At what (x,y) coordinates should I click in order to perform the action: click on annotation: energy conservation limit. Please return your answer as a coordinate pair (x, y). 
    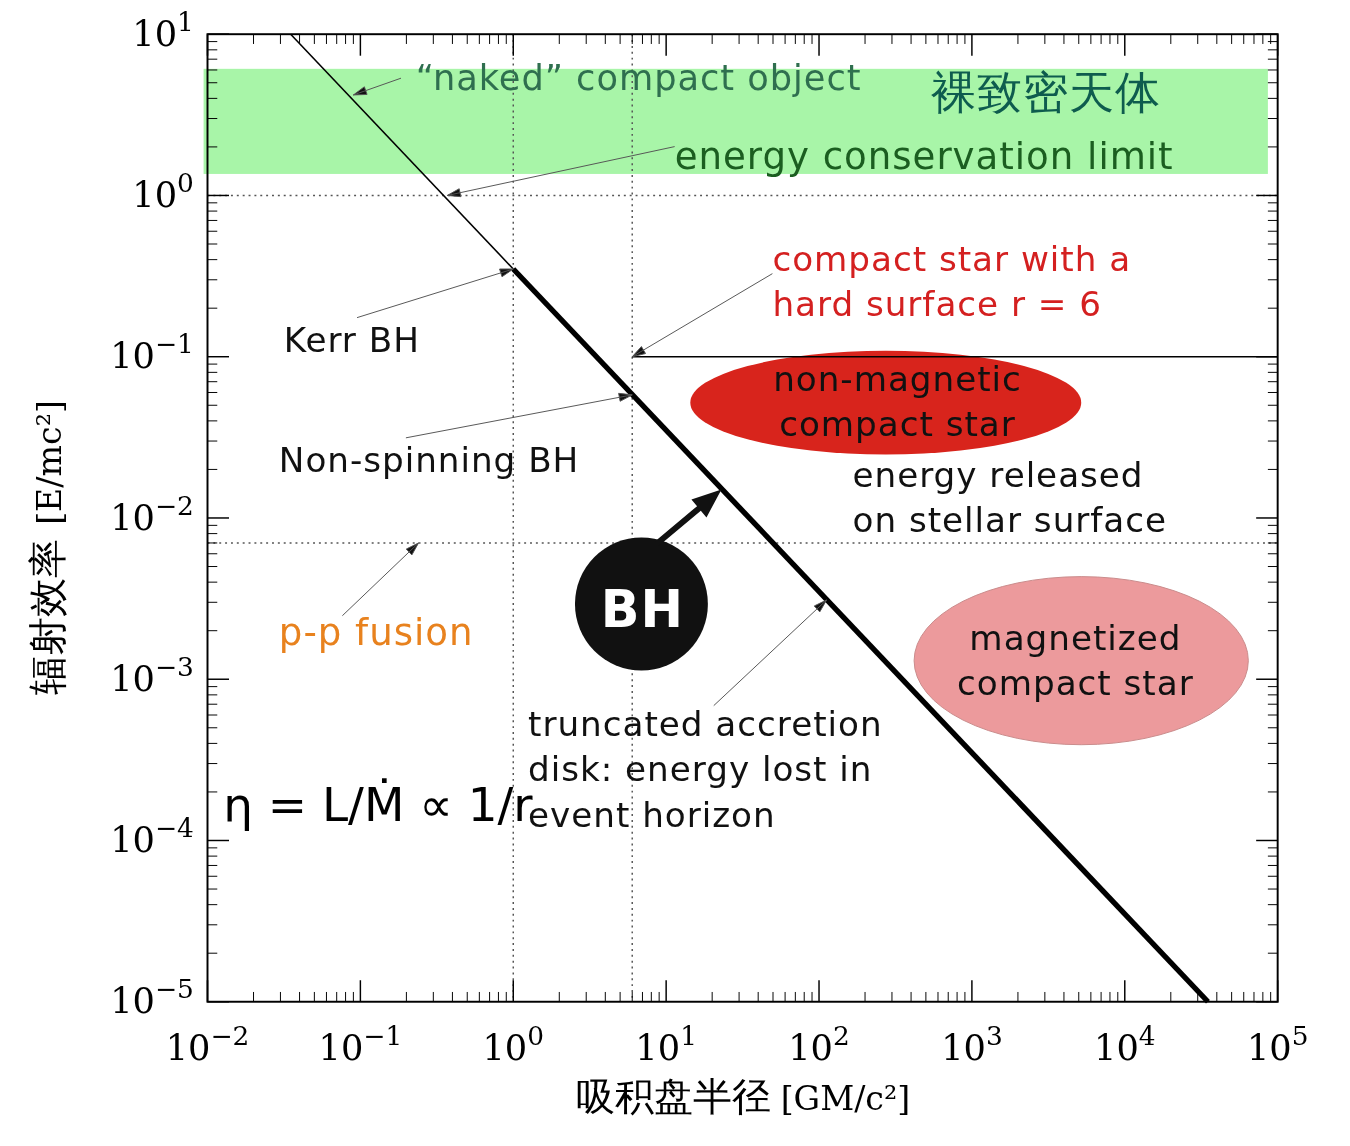
    Looking at the image, I should click on (924, 157).